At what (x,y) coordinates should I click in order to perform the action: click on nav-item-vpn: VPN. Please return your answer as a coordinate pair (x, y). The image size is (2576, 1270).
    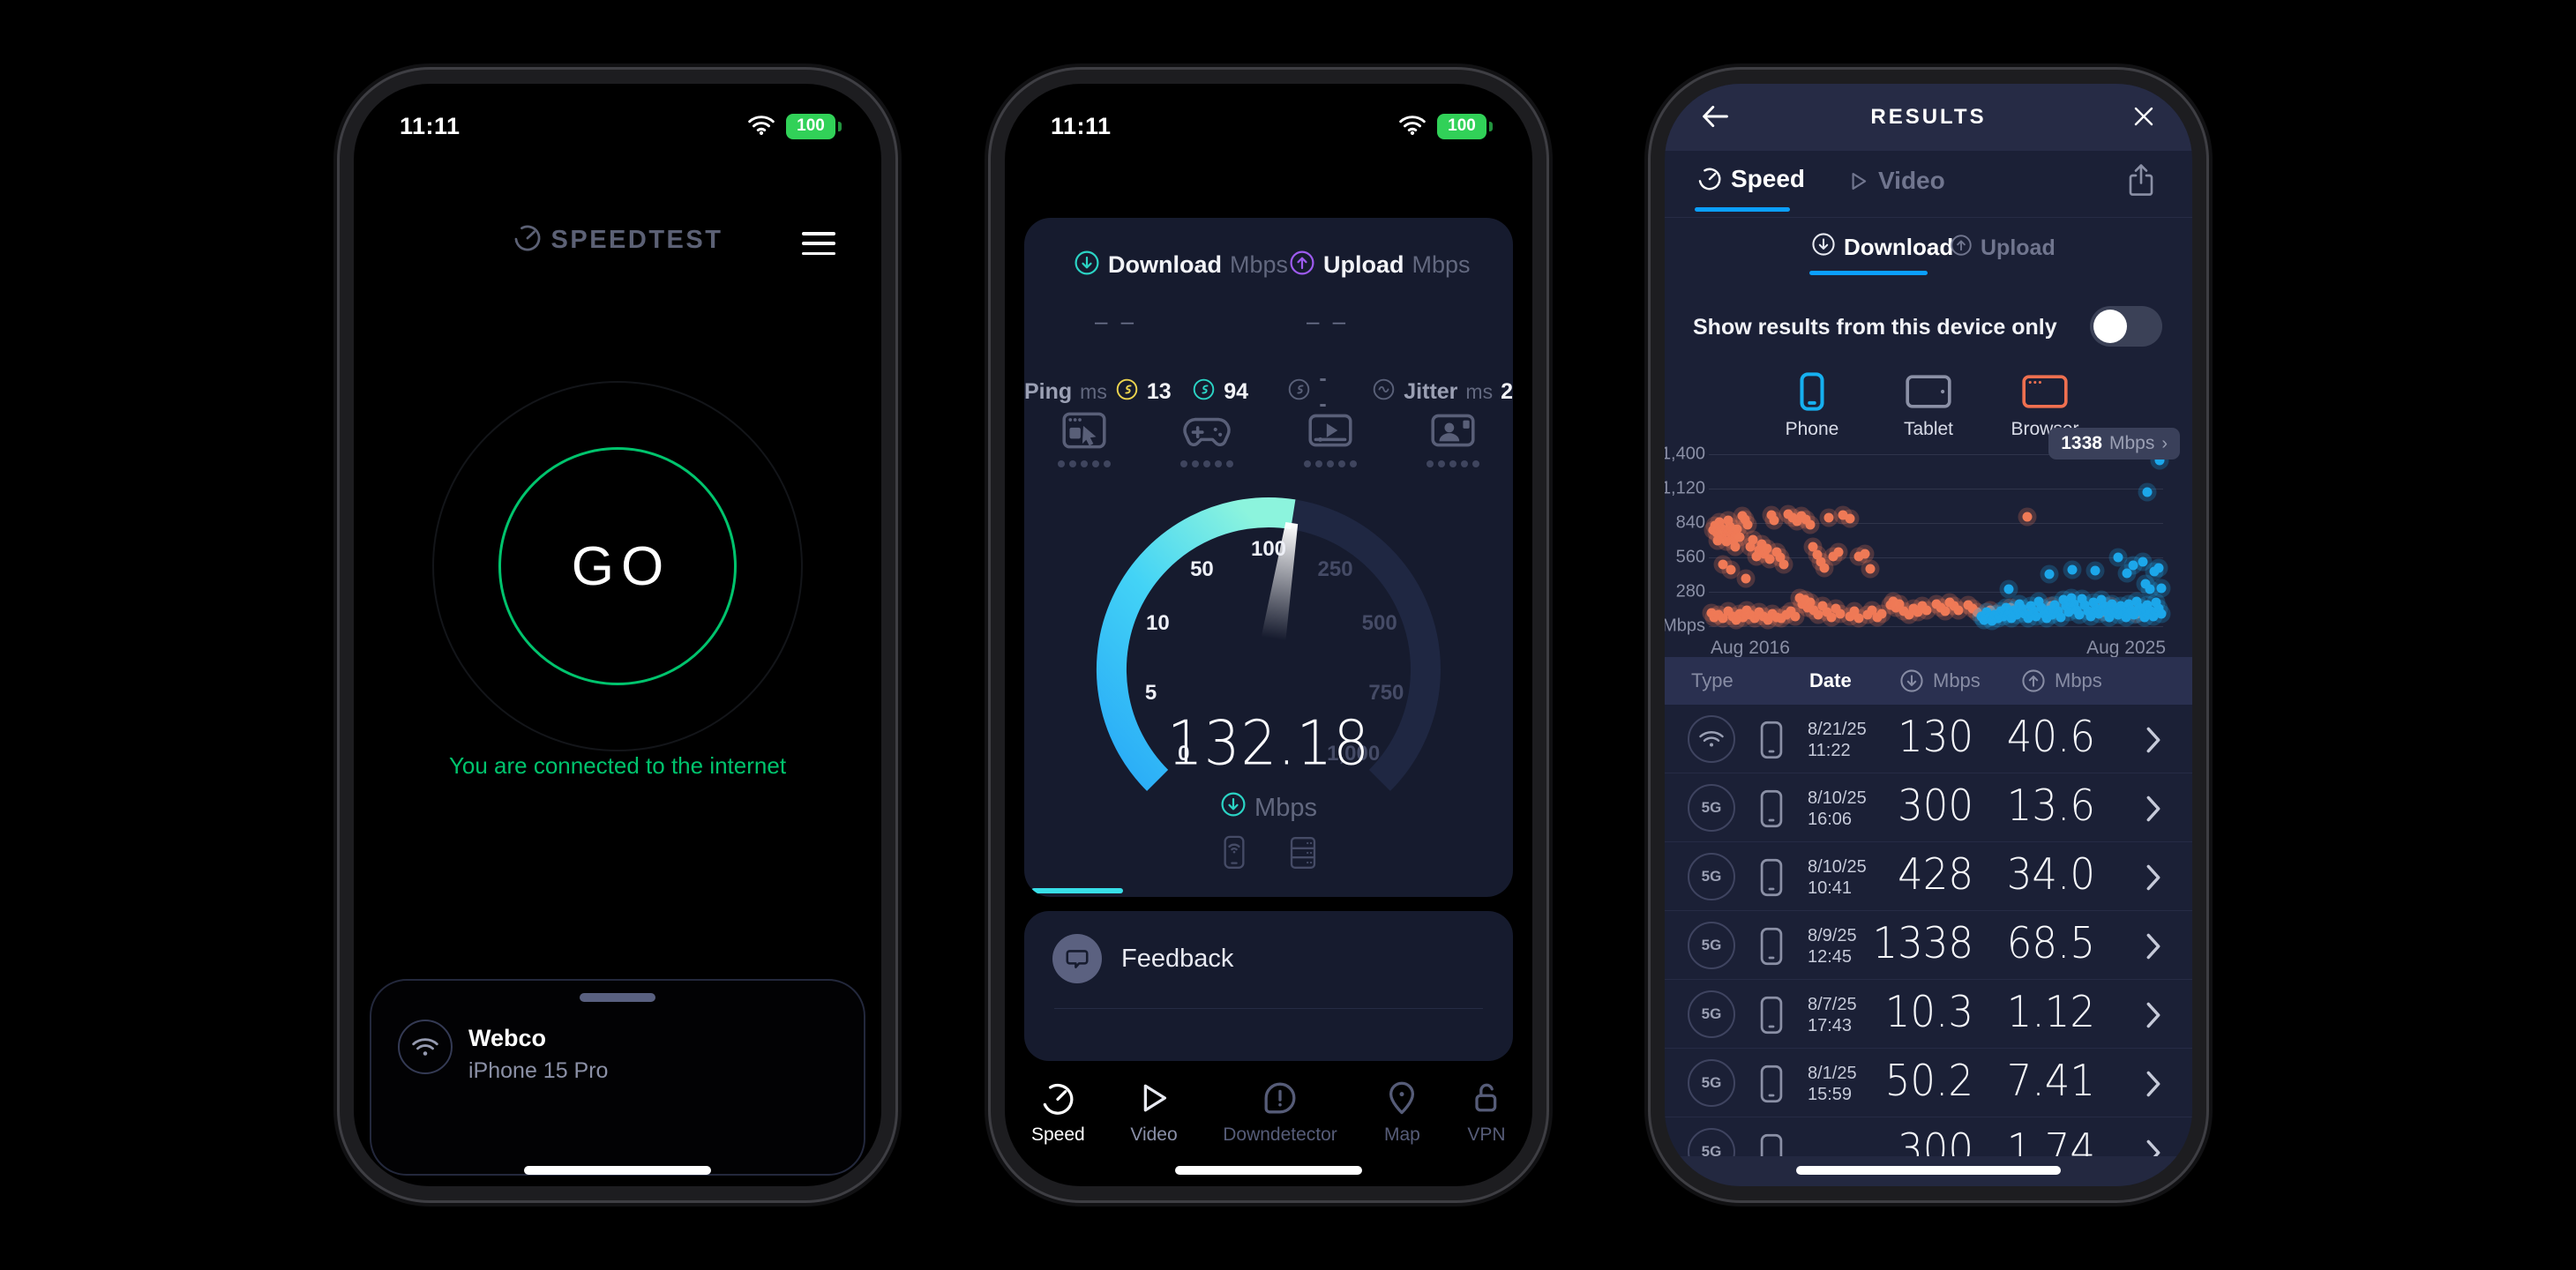
    Looking at the image, I should click on (1487, 1112).